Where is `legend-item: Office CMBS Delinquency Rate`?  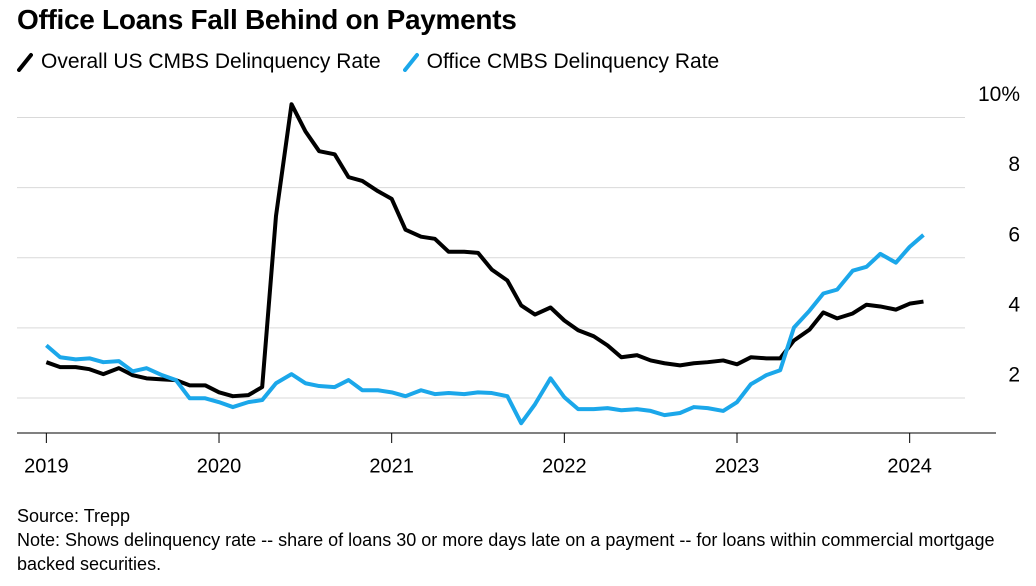
legend-item: Office CMBS Delinquency Rate is located at coordinates (561, 62).